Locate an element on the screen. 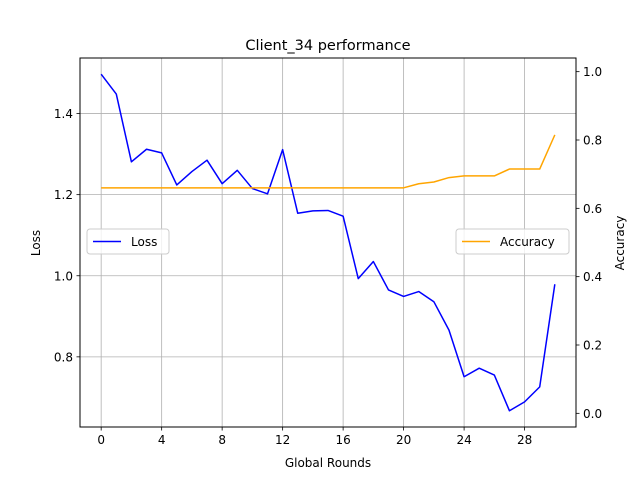  y-right-tick-label: 0.4 is located at coordinates (592, 277).